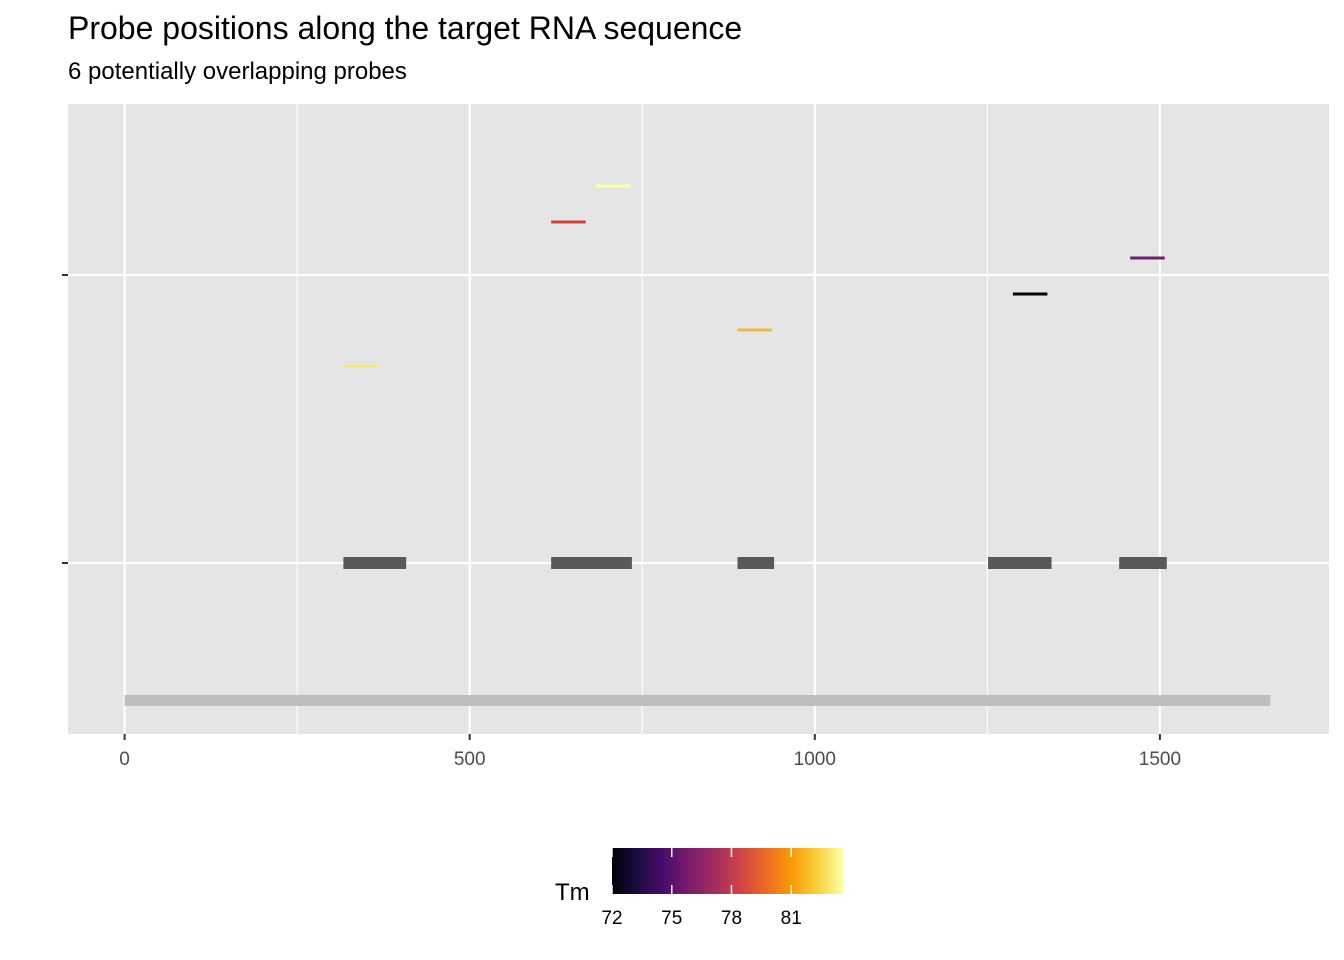 The image size is (1344, 960). Describe the element at coordinates (124, 759) in the screenshot. I see `x-tick-label: 0` at that location.